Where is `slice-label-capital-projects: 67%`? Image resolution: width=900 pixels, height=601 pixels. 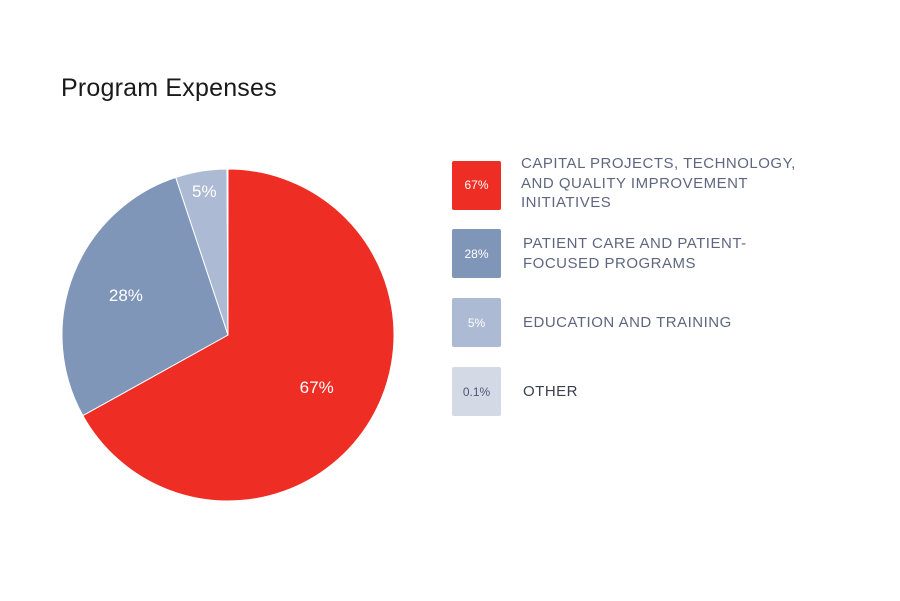
slice-label-capital-projects: 67% is located at coordinates (317, 387).